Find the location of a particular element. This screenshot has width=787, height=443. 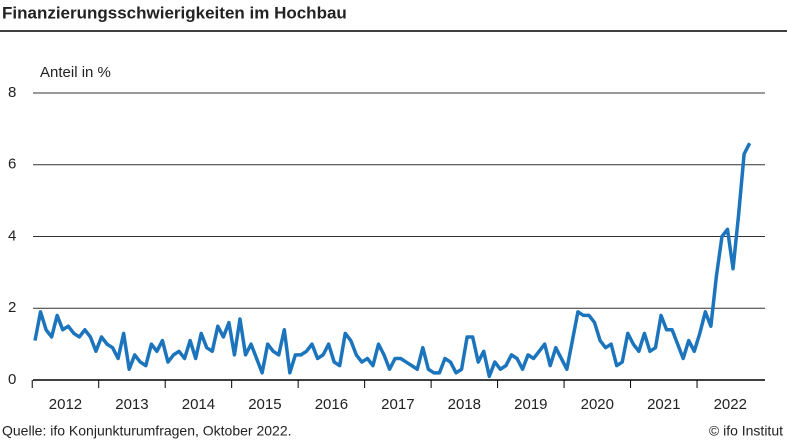

chart-title: Finanzierungsschwierigkeiten im Hochbau is located at coordinates (174, 12).